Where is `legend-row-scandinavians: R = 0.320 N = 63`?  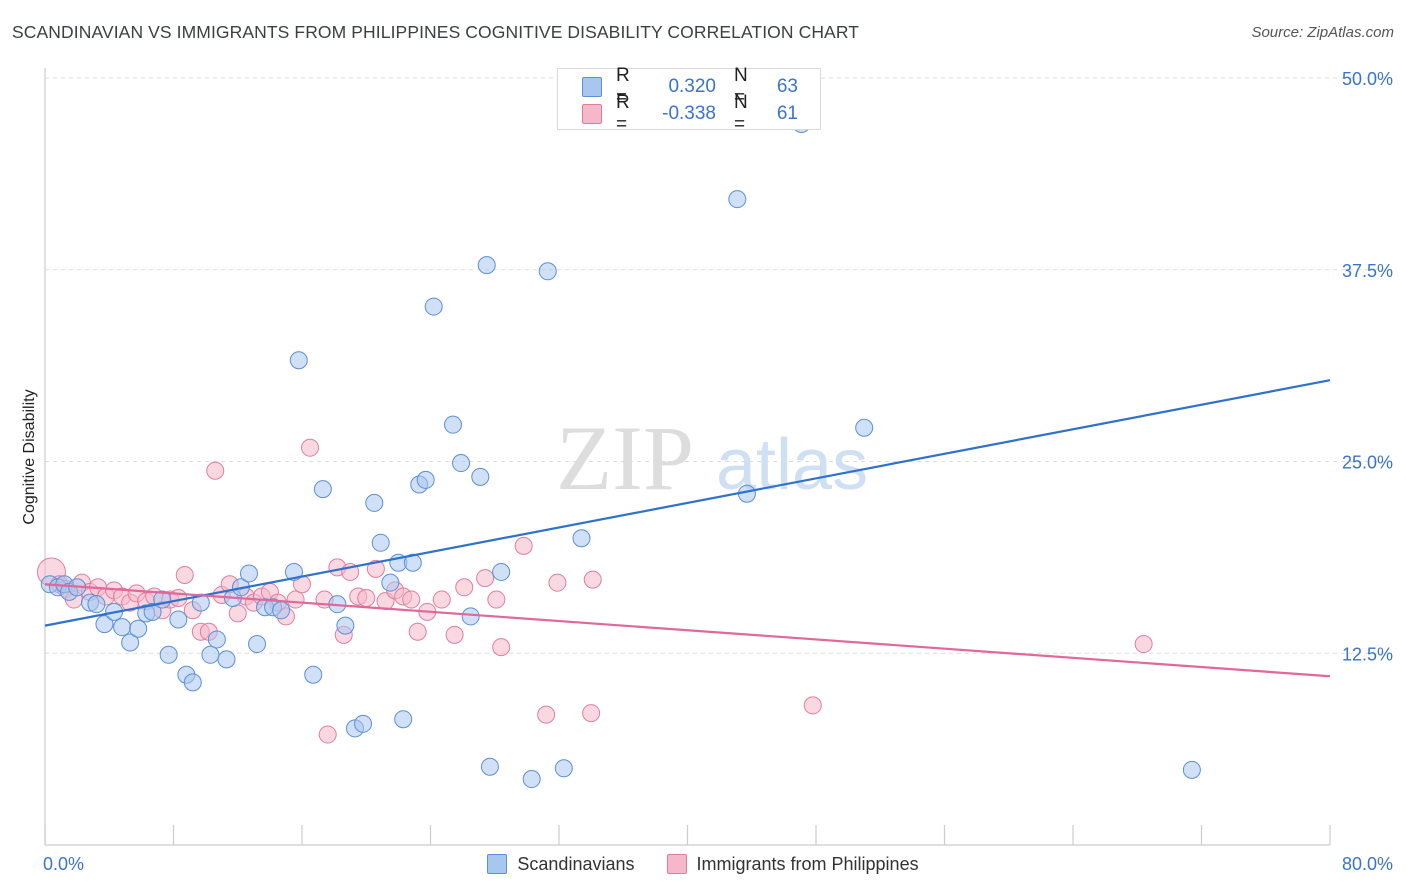 legend-row-scandinavians: R = 0.320 N = 63 is located at coordinates (690, 86).